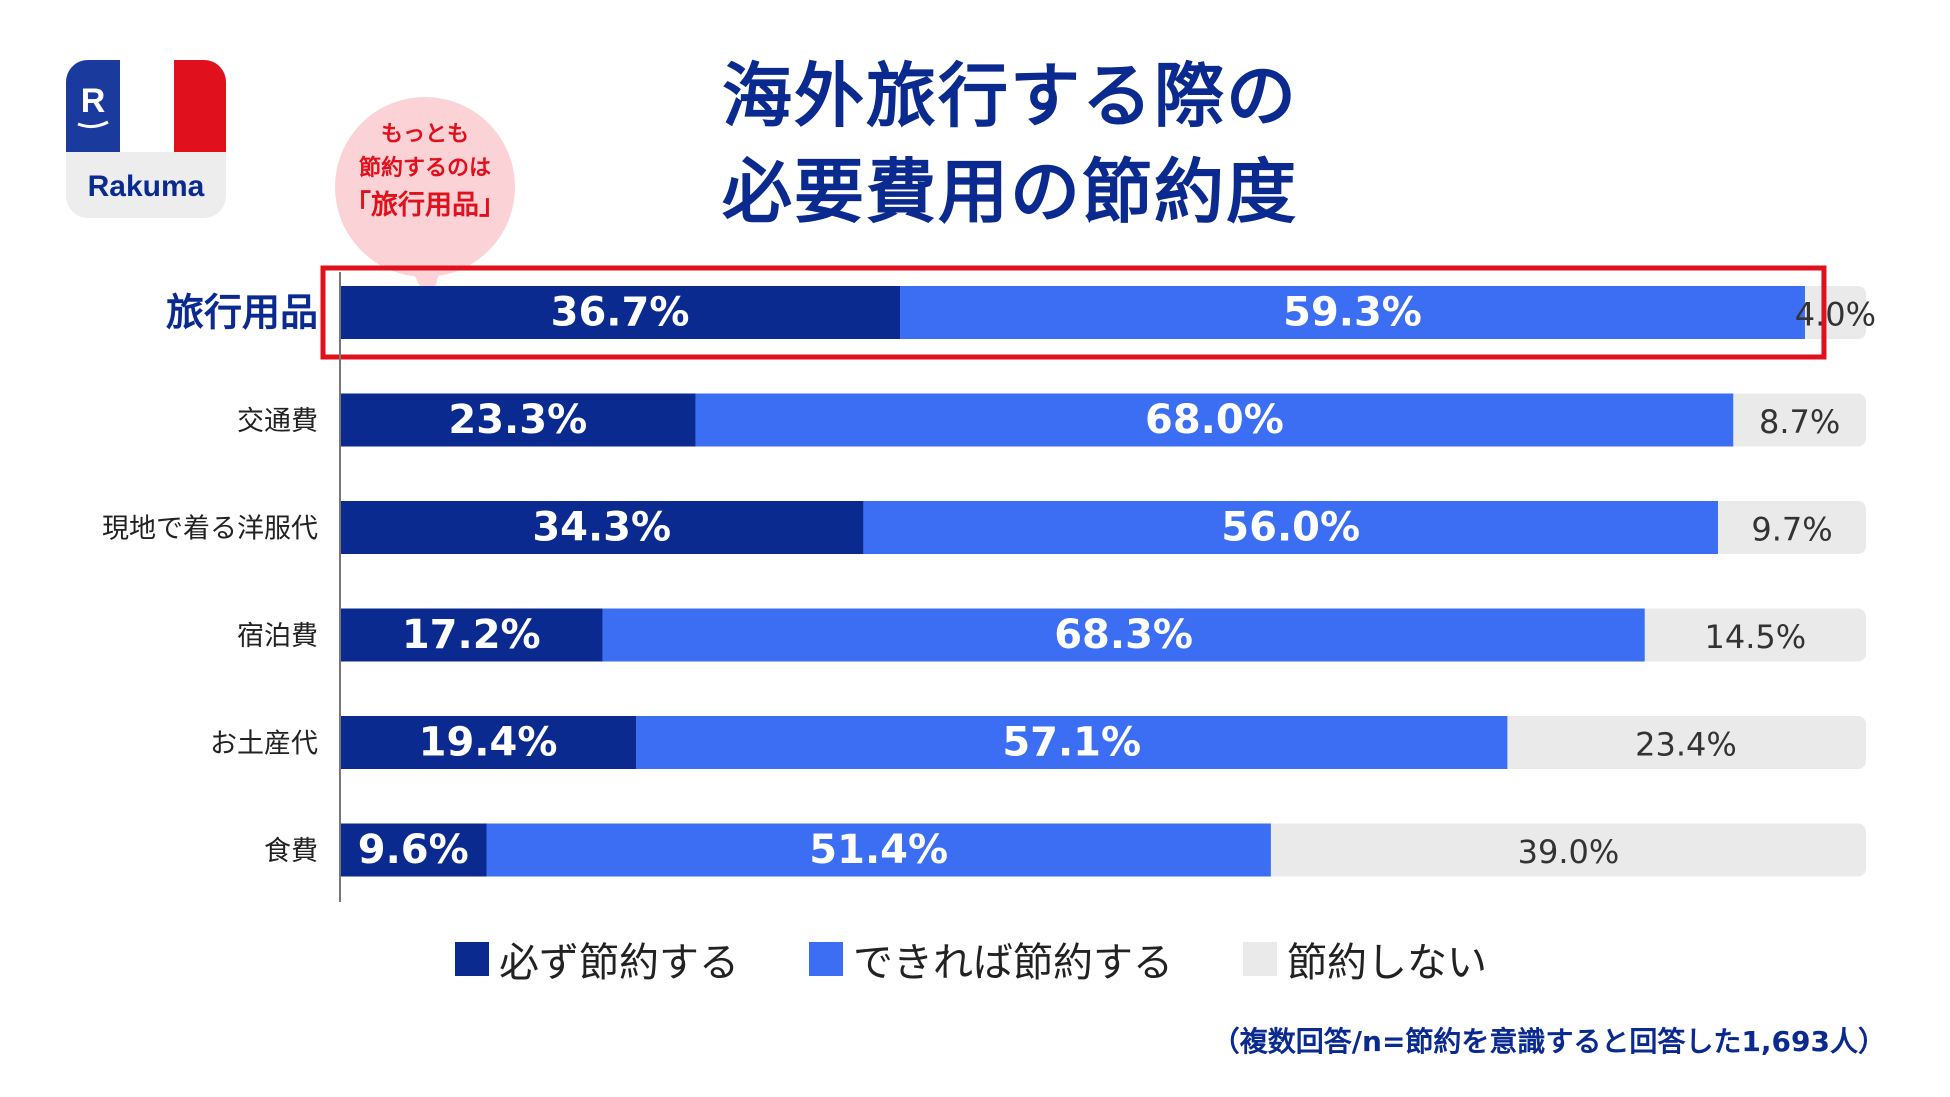 Image resolution: width=1950 pixels, height=1097 pixels. I want to click on callout-line-1: もっとも, so click(424, 134).